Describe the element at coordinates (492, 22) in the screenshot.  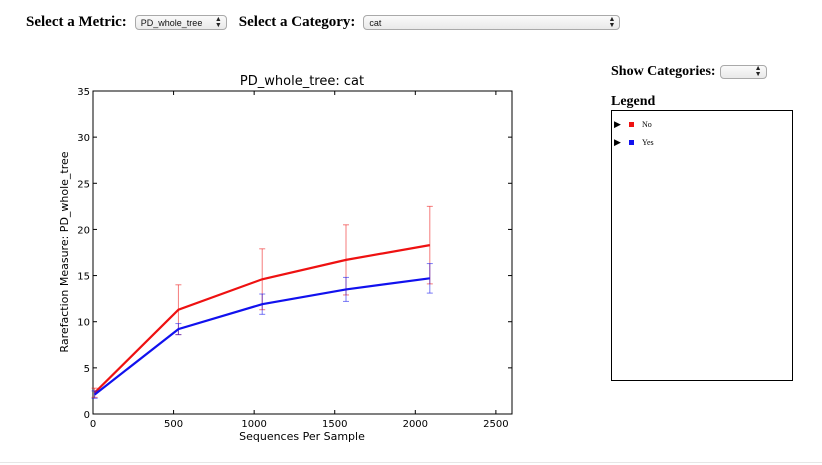
I see `category-select: cat ▲ ▼` at that location.